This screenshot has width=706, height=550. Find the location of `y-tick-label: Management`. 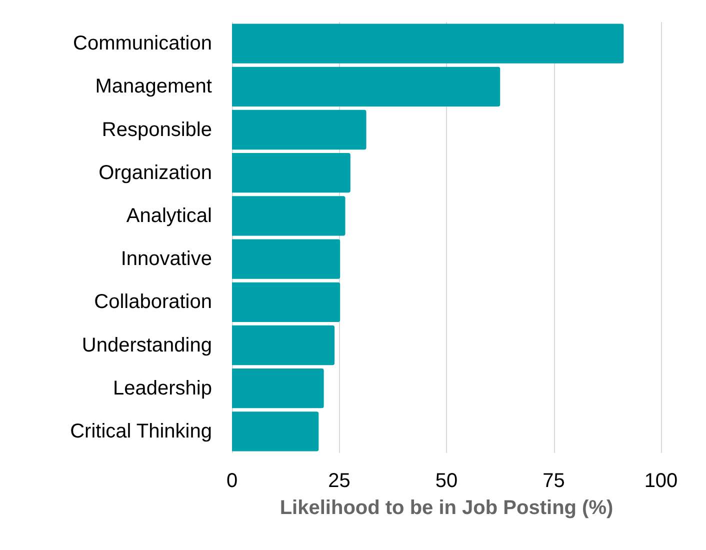

y-tick-label: Management is located at coordinates (153, 87).